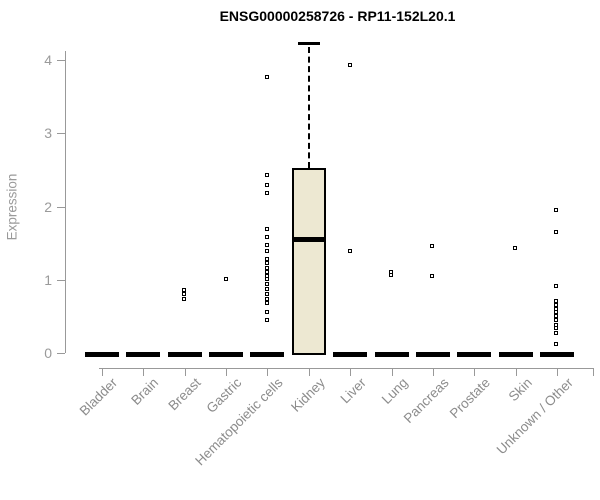 This screenshot has height=500, width=600. I want to click on y-tick-label: 1, so click(48, 280).